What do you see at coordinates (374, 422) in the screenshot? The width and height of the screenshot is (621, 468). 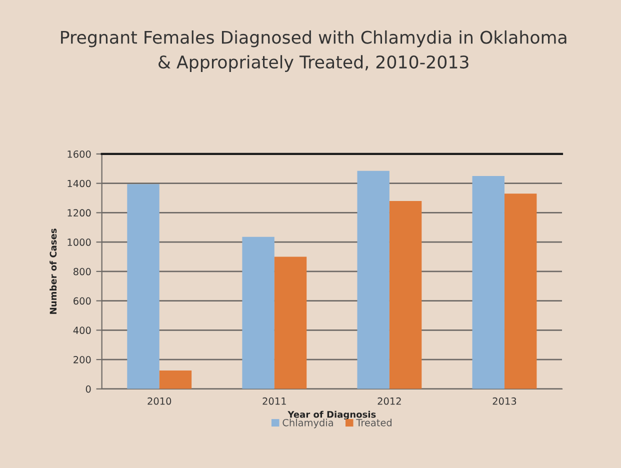 I see `legend-label: Treated` at bounding box center [374, 422].